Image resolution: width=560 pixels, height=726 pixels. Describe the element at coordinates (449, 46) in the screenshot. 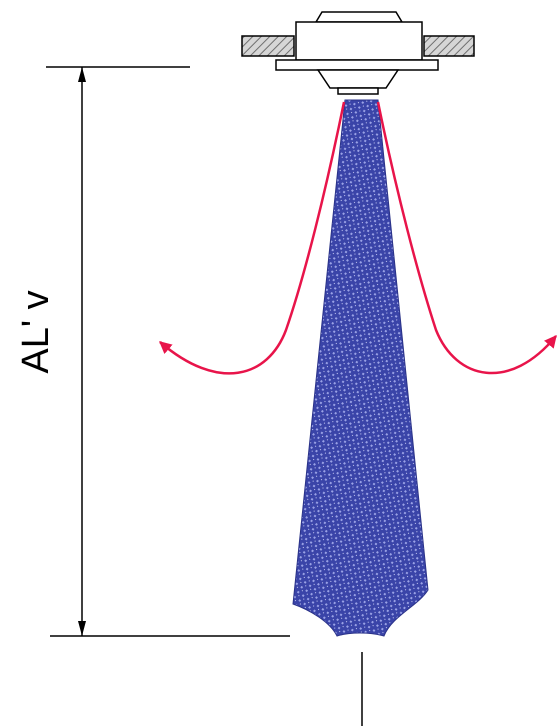

I see `ceiling-slab-right` at that location.